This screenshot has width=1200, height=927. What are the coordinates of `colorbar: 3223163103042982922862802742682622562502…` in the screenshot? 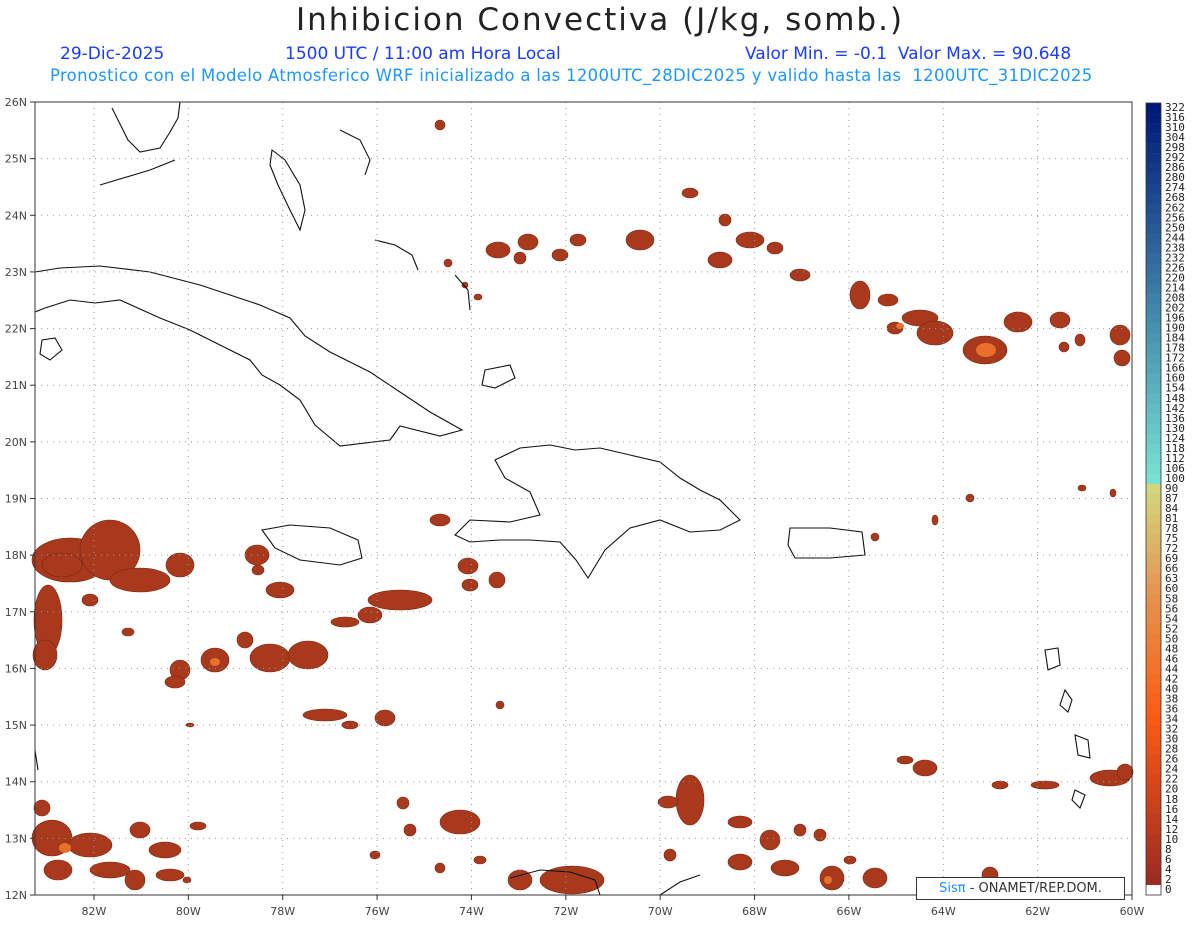 It's located at (1165, 498).